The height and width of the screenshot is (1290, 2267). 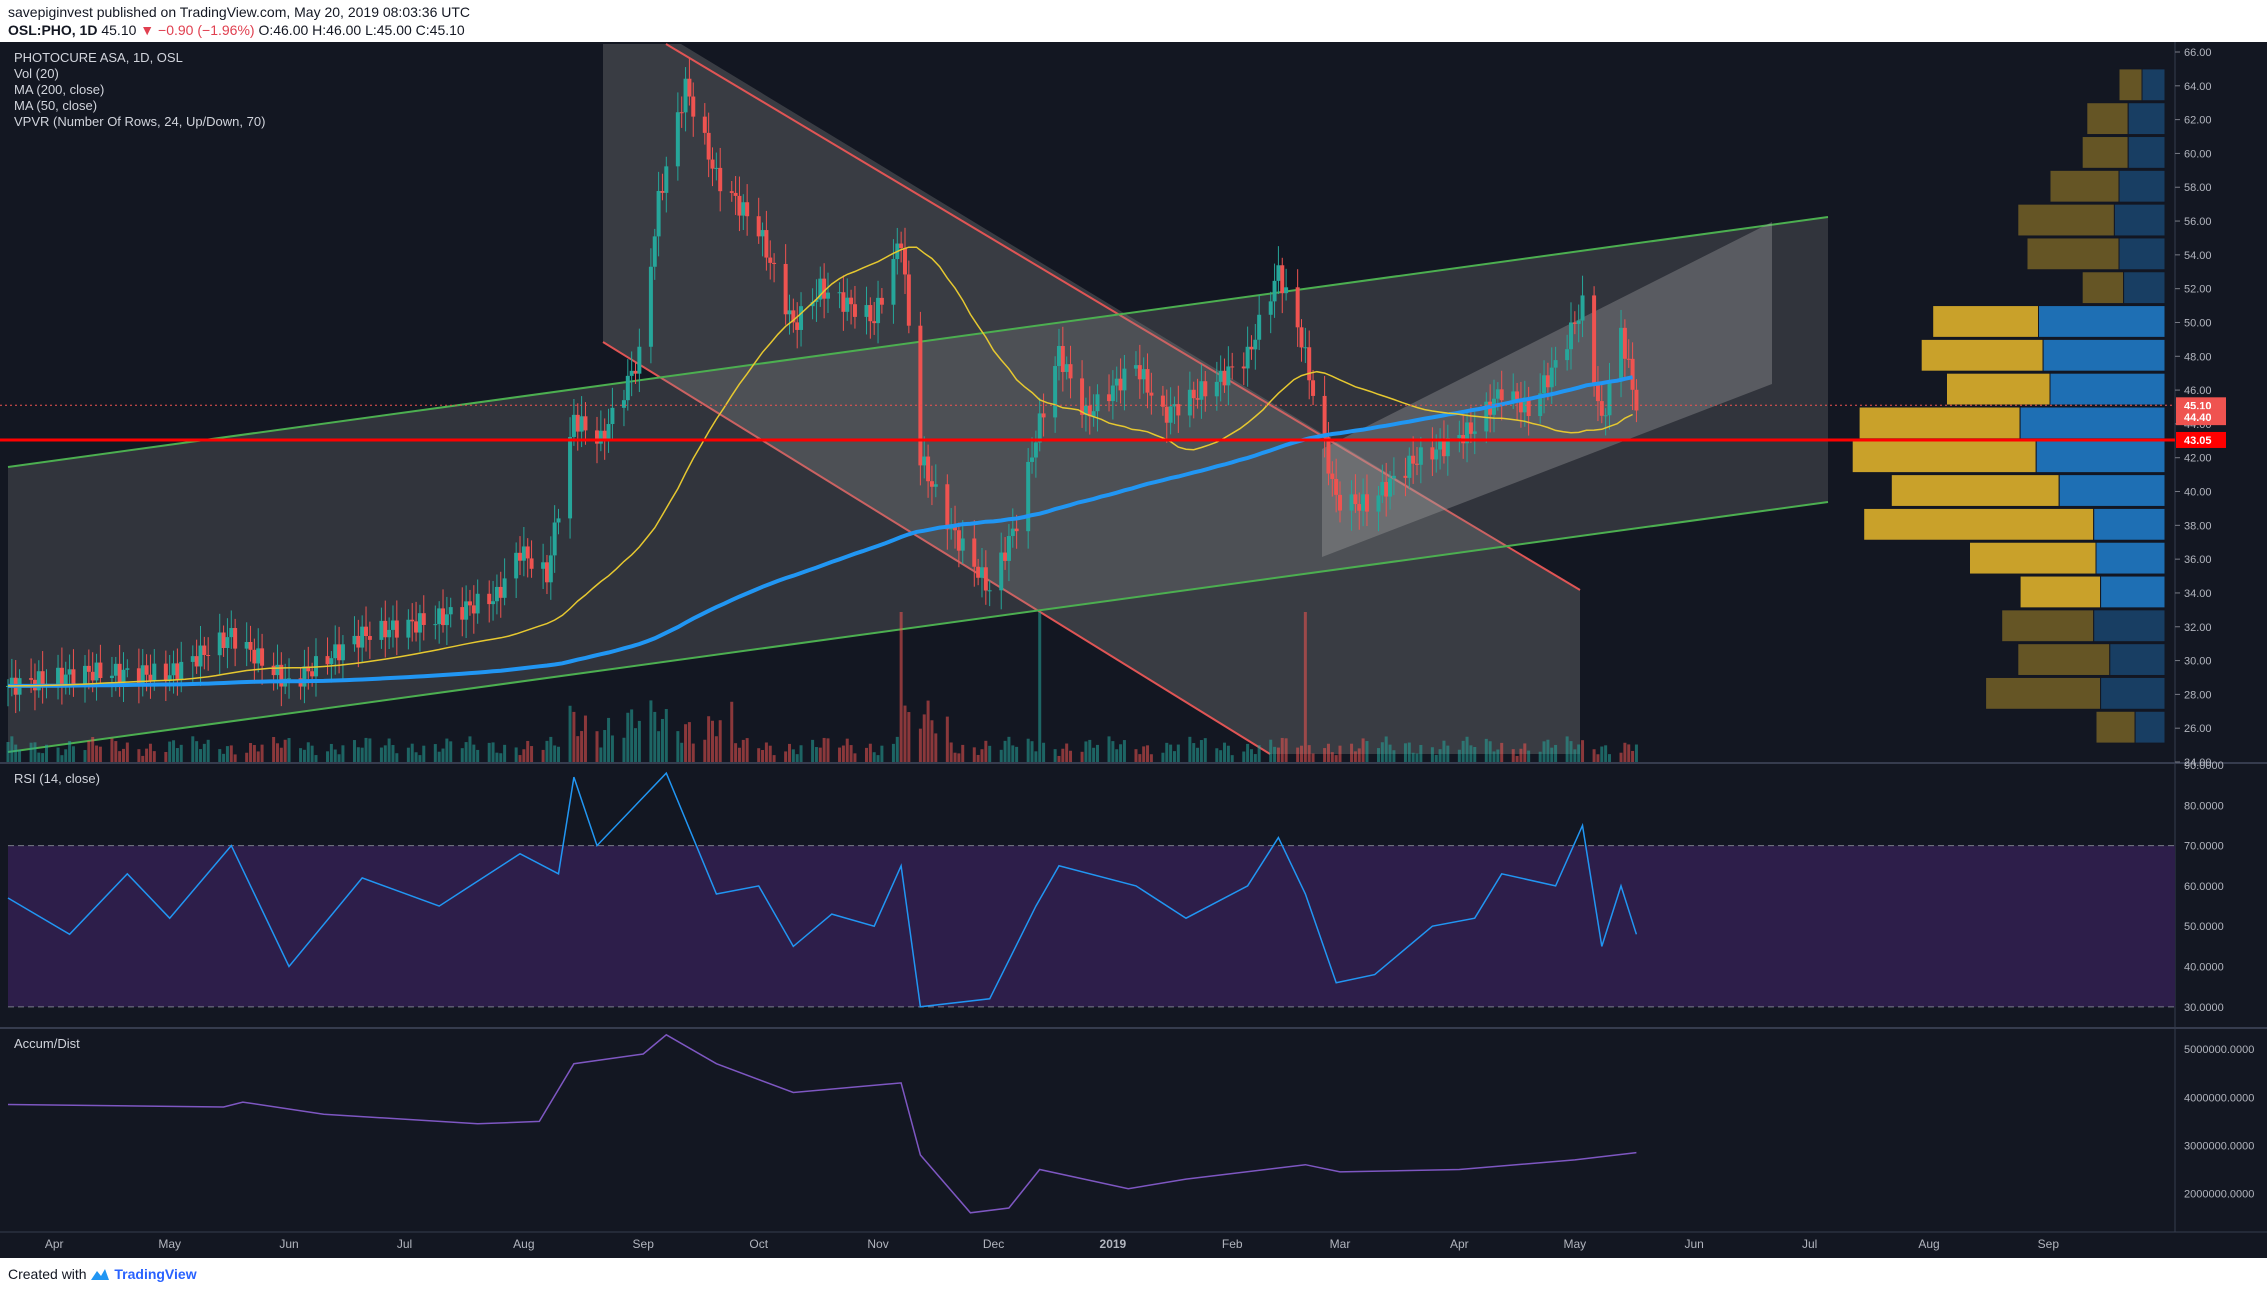 I want to click on legend-item: PHOTOCURE ASA, 1D, OSL, so click(x=98, y=57).